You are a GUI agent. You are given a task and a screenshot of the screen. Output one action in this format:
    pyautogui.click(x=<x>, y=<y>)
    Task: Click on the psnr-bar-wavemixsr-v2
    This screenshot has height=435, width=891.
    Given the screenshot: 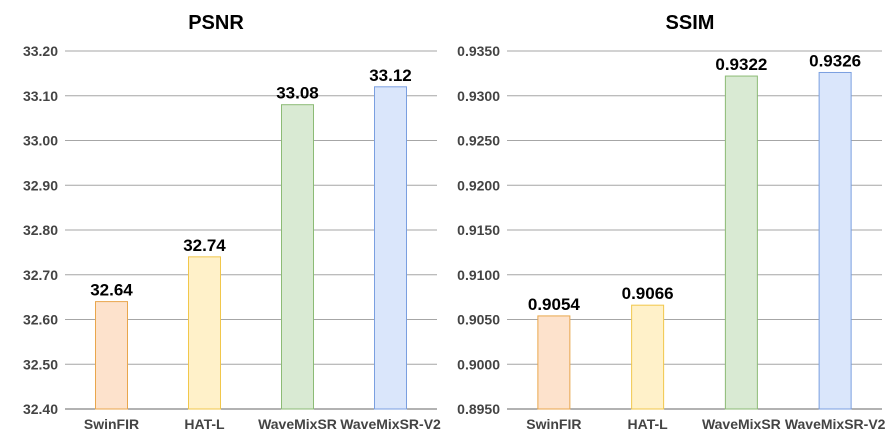 What is the action you would take?
    pyautogui.click(x=390, y=248)
    